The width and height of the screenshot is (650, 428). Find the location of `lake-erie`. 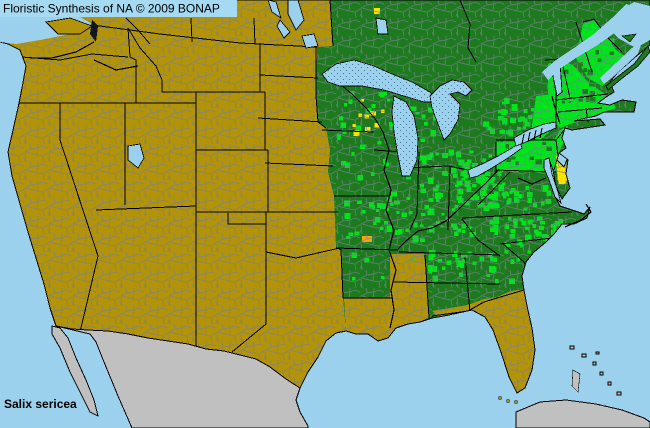

lake-erie is located at coordinates (495, 160).